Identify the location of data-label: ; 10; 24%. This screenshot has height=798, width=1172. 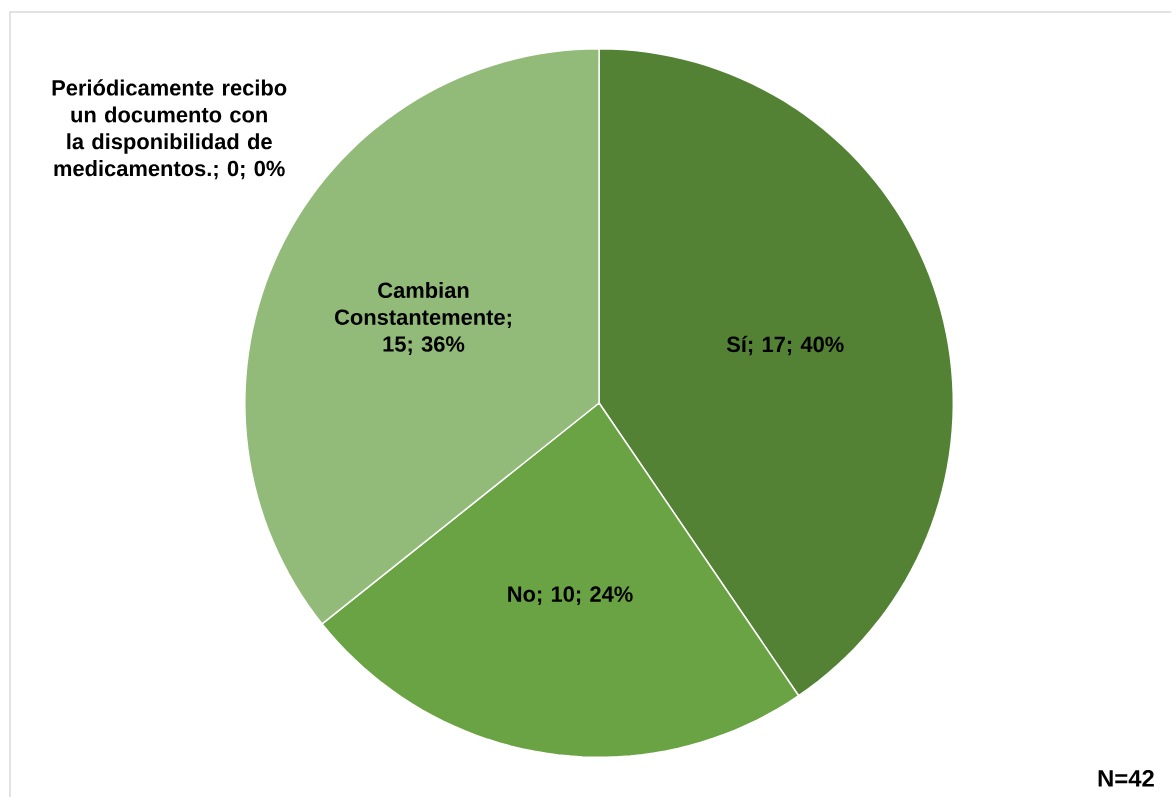
(585, 596).